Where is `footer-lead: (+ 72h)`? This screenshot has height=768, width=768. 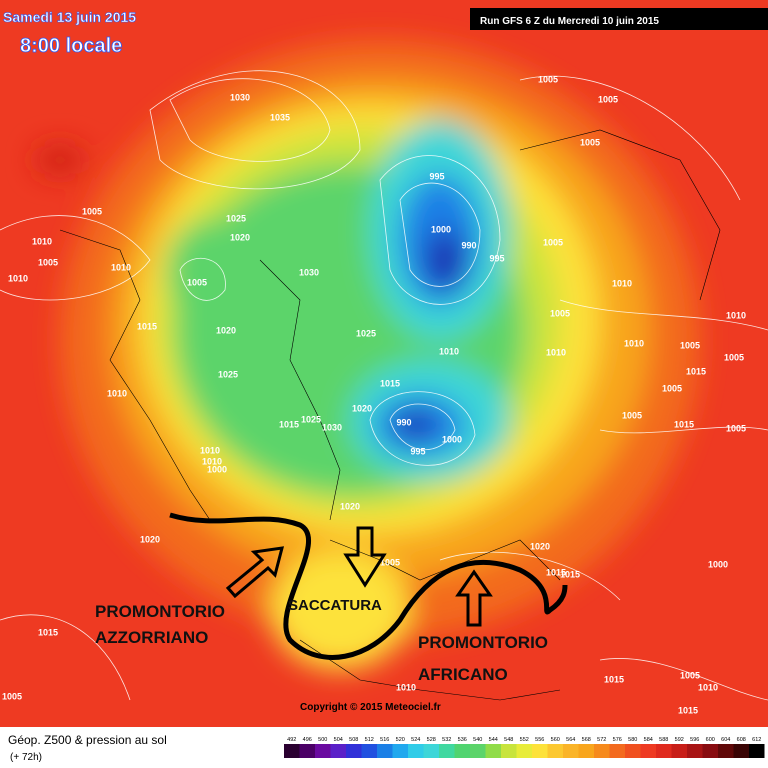
footer-lead: (+ 72h) is located at coordinates (26, 757).